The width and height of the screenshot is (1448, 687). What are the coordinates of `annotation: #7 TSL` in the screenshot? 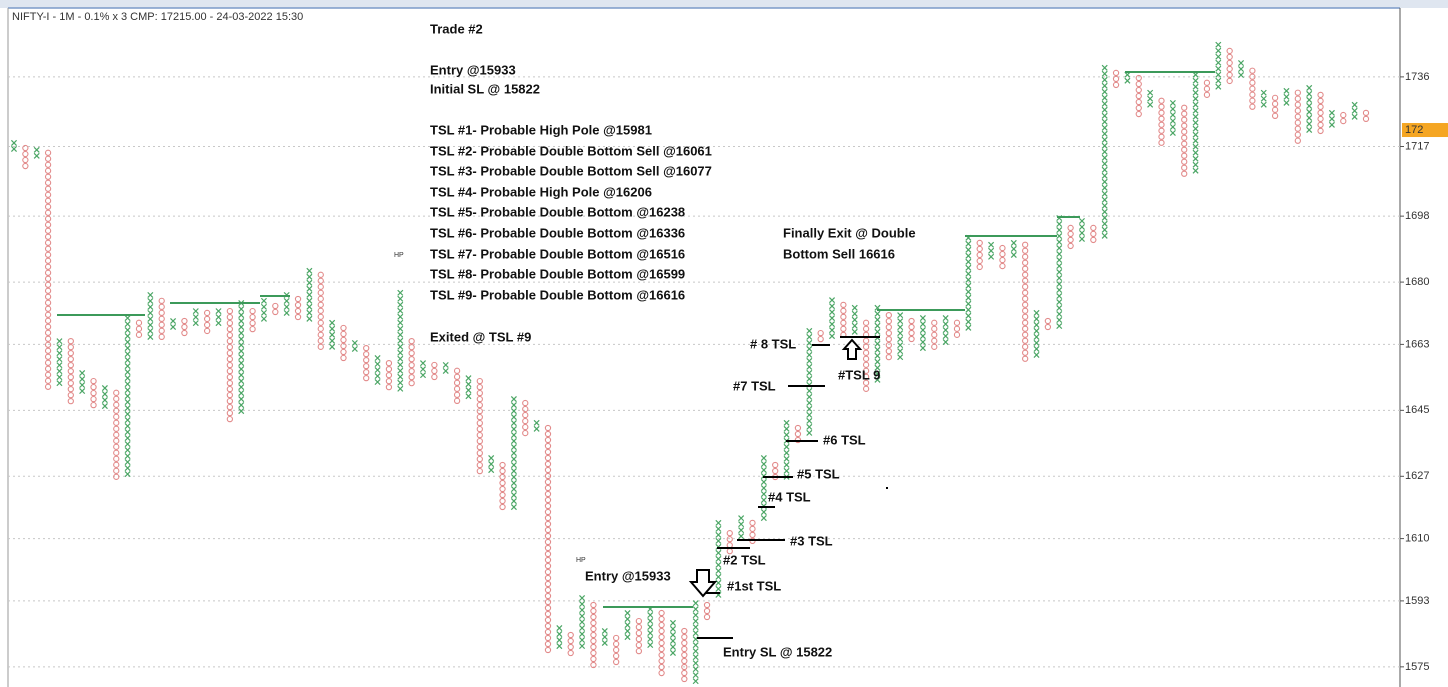 It's located at (754, 385).